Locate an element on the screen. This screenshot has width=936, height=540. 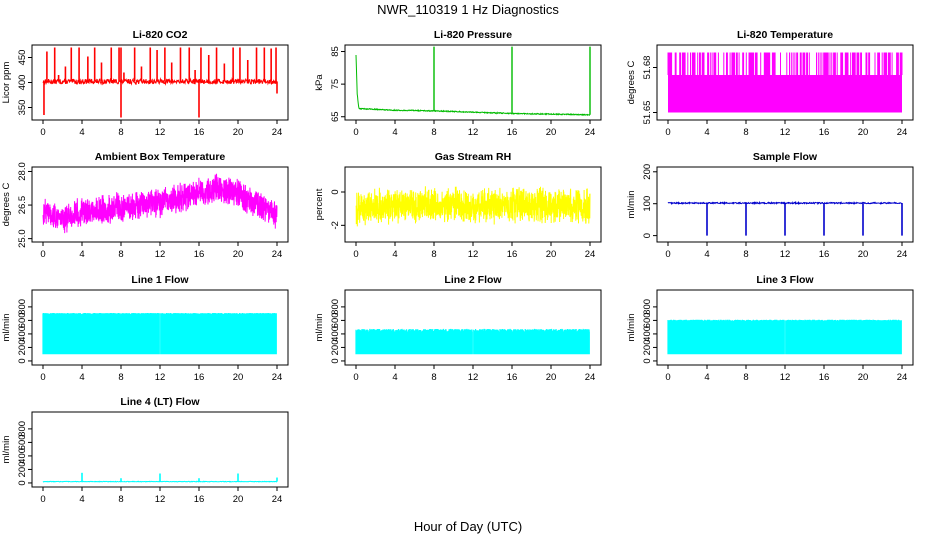
y-tick-label: 26.5 is located at coordinates (22, 205).